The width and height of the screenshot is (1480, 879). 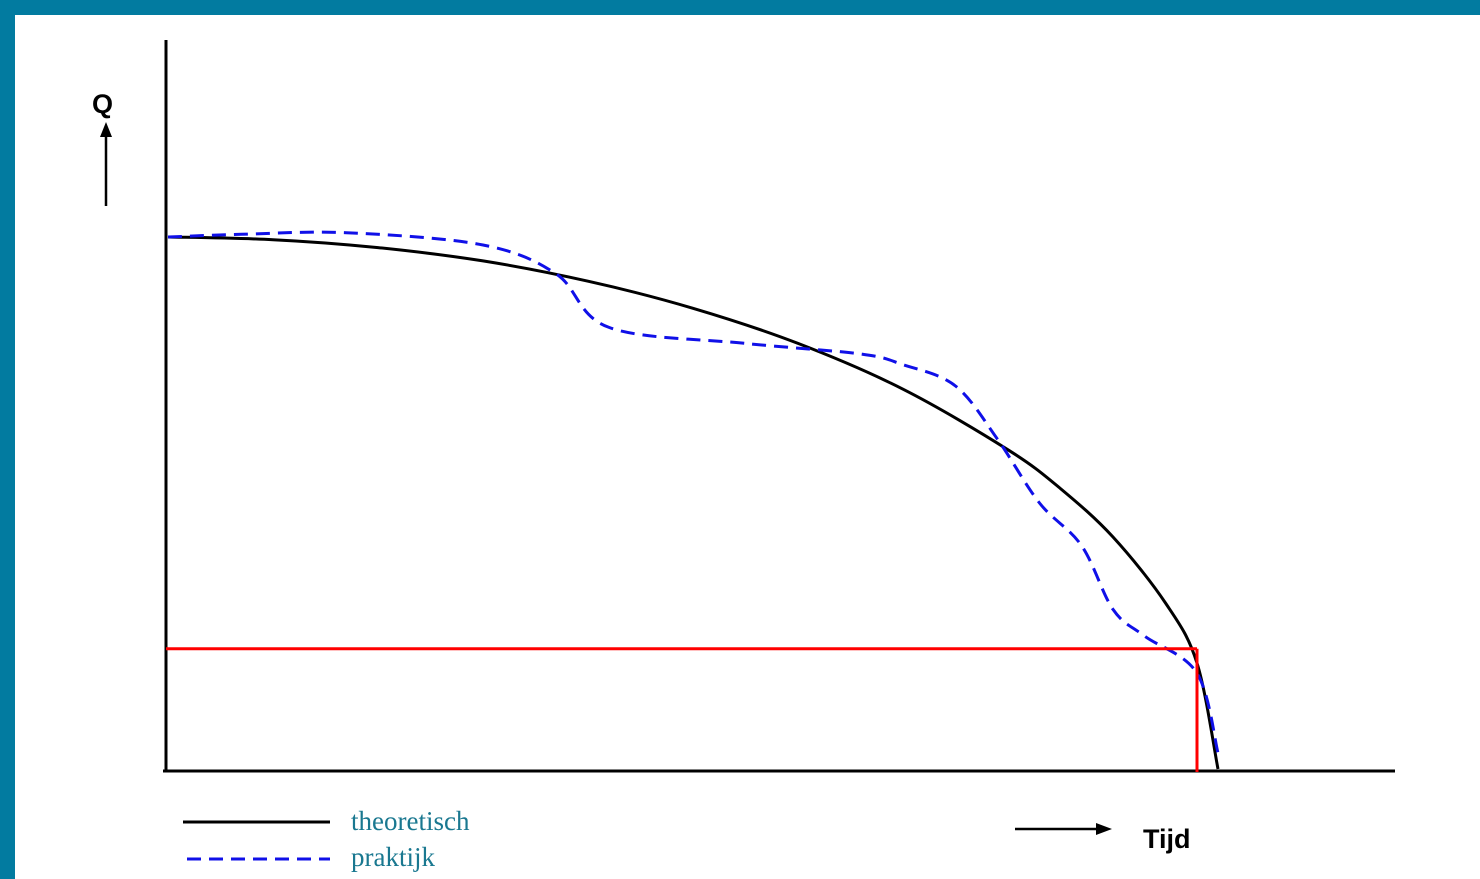 I want to click on legend-praktijk-label: praktijk, so click(x=393, y=857).